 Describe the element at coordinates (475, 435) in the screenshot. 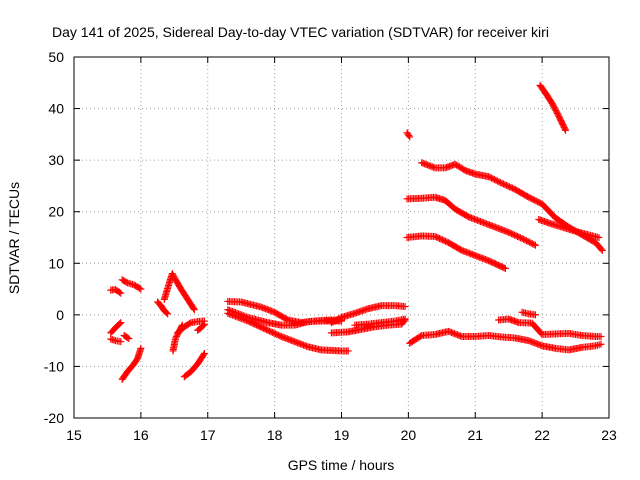

I see `x-tick-label: 21` at that location.